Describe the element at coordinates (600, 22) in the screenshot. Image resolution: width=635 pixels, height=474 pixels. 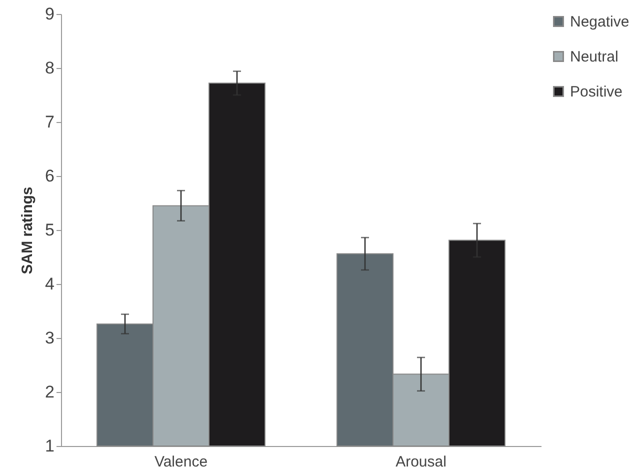
I see `legend-label: Negative` at that location.